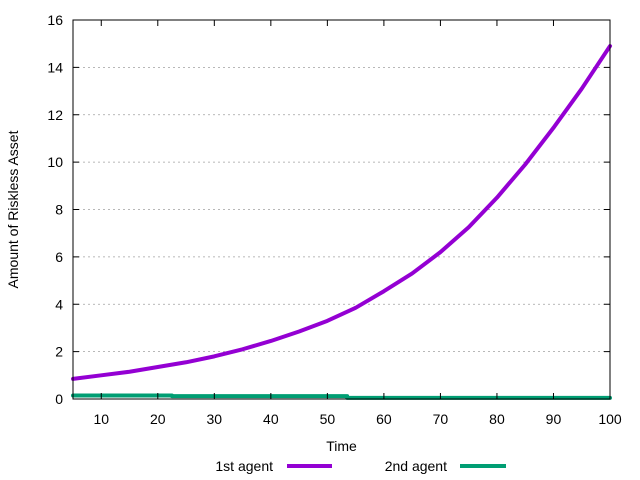 The width and height of the screenshot is (640, 480). Describe the element at coordinates (215, 419) in the screenshot. I see `x-tick-label: 30` at that location.